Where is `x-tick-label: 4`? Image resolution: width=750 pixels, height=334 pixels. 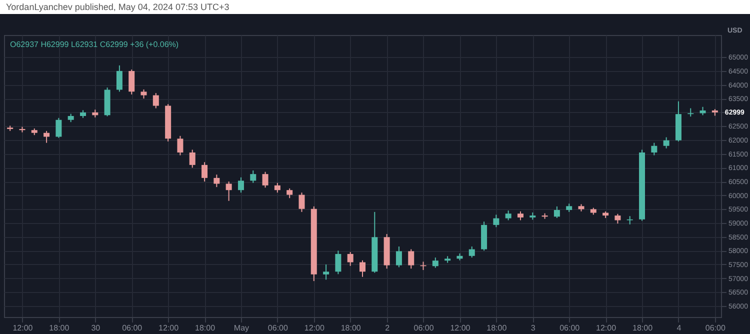 x-tick-label: 4 is located at coordinates (679, 328).